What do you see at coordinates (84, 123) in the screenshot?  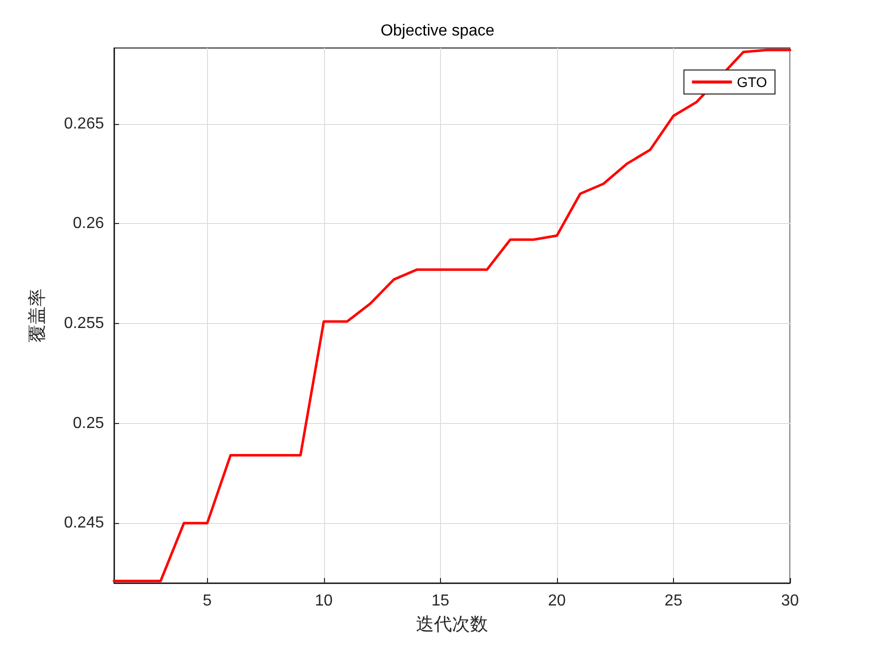 I see `y-tick-label: 0.265` at bounding box center [84, 123].